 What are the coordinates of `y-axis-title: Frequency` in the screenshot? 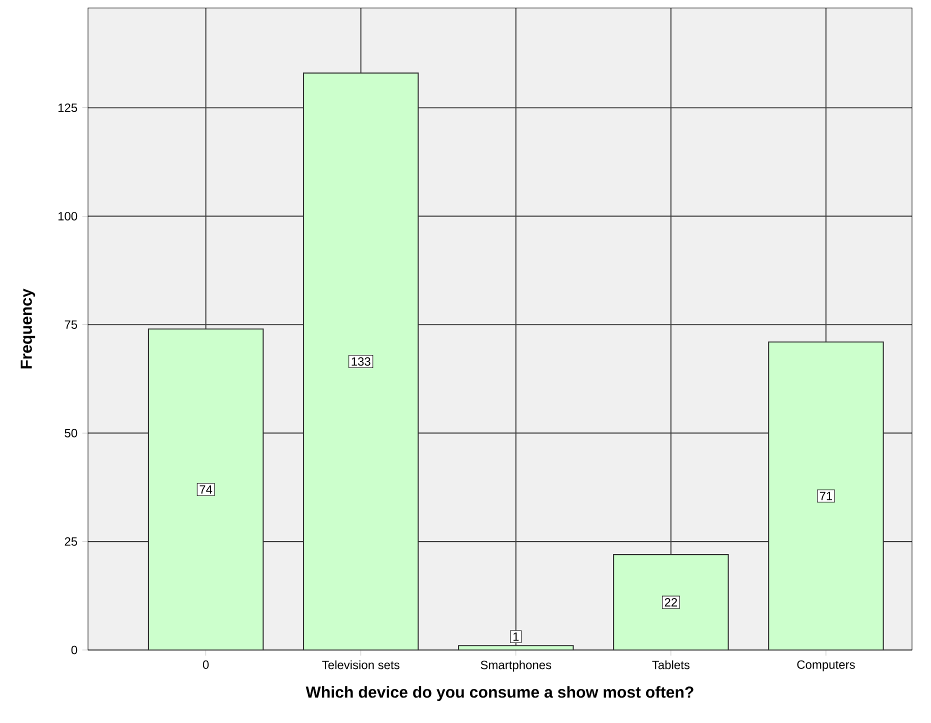 It's located at (28, 328).